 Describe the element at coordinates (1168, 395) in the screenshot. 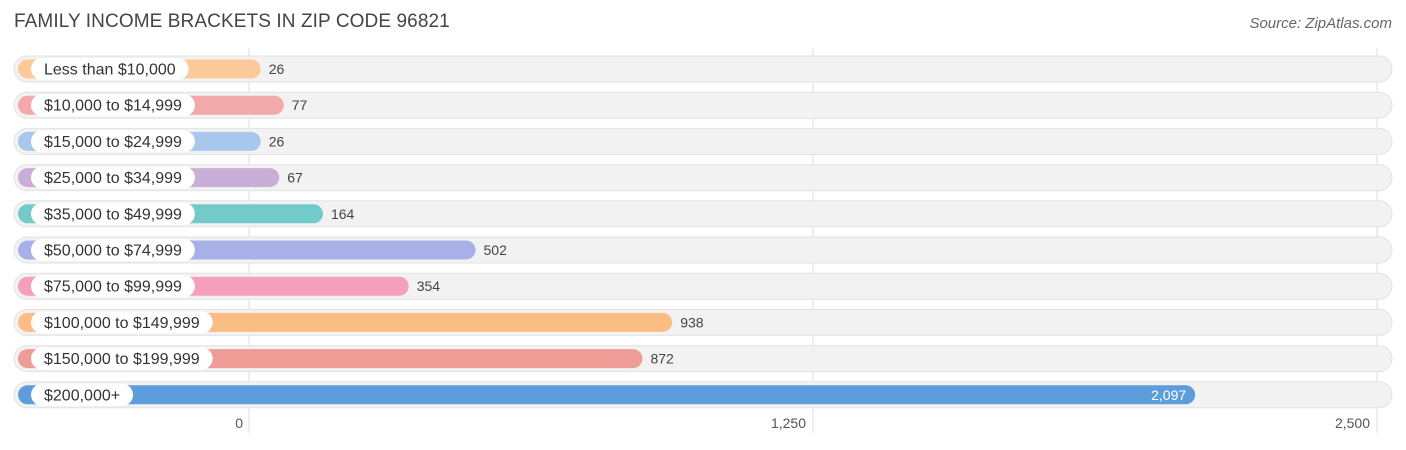

I see `value-label: 2,097` at that location.